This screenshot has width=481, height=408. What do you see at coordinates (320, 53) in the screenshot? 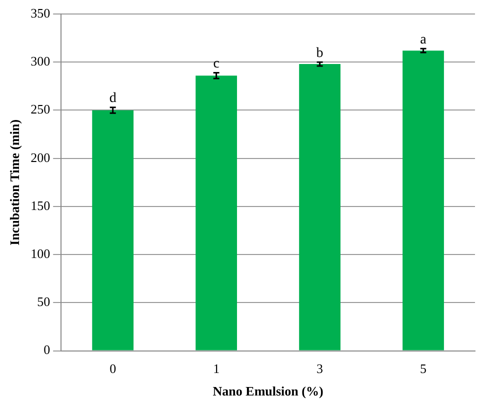
I see `annotation: b` at bounding box center [320, 53].